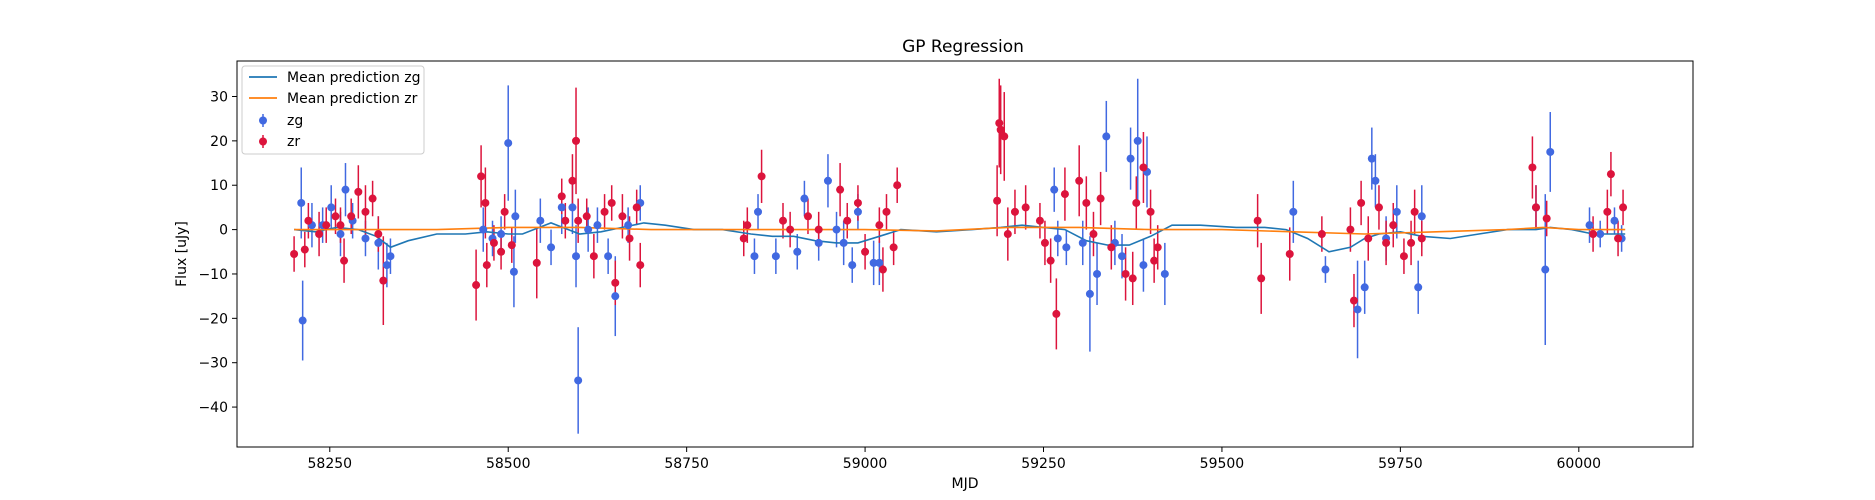 The image size is (1875, 500). What do you see at coordinates (219, 97) in the screenshot?
I see `y-tick-label: 30` at bounding box center [219, 97].